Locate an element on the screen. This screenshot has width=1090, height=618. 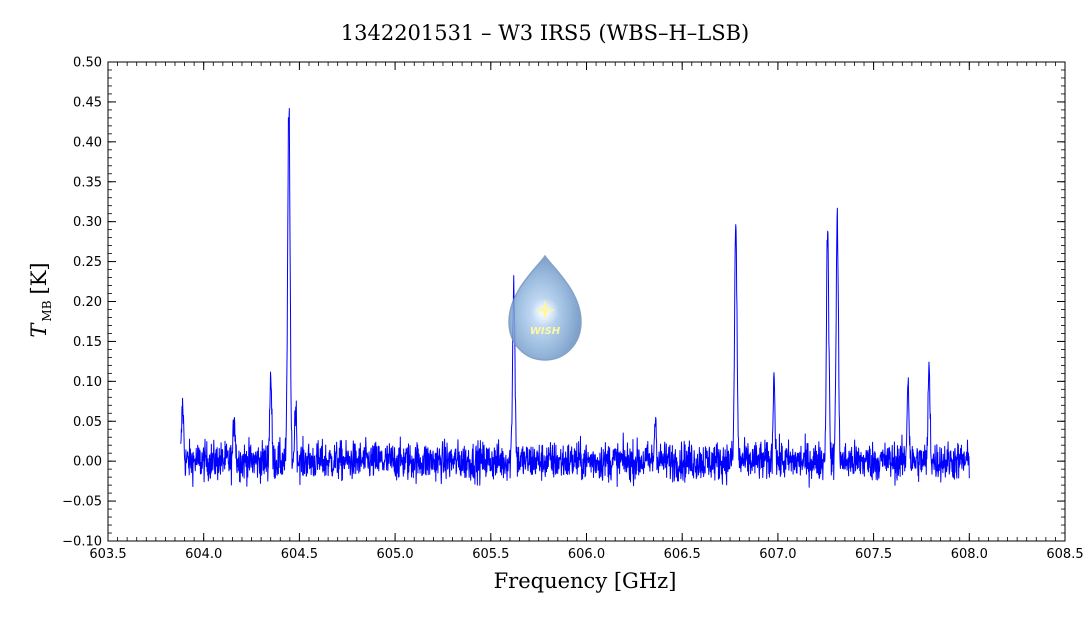
x-tick-label: 605.0 is located at coordinates (394, 554).